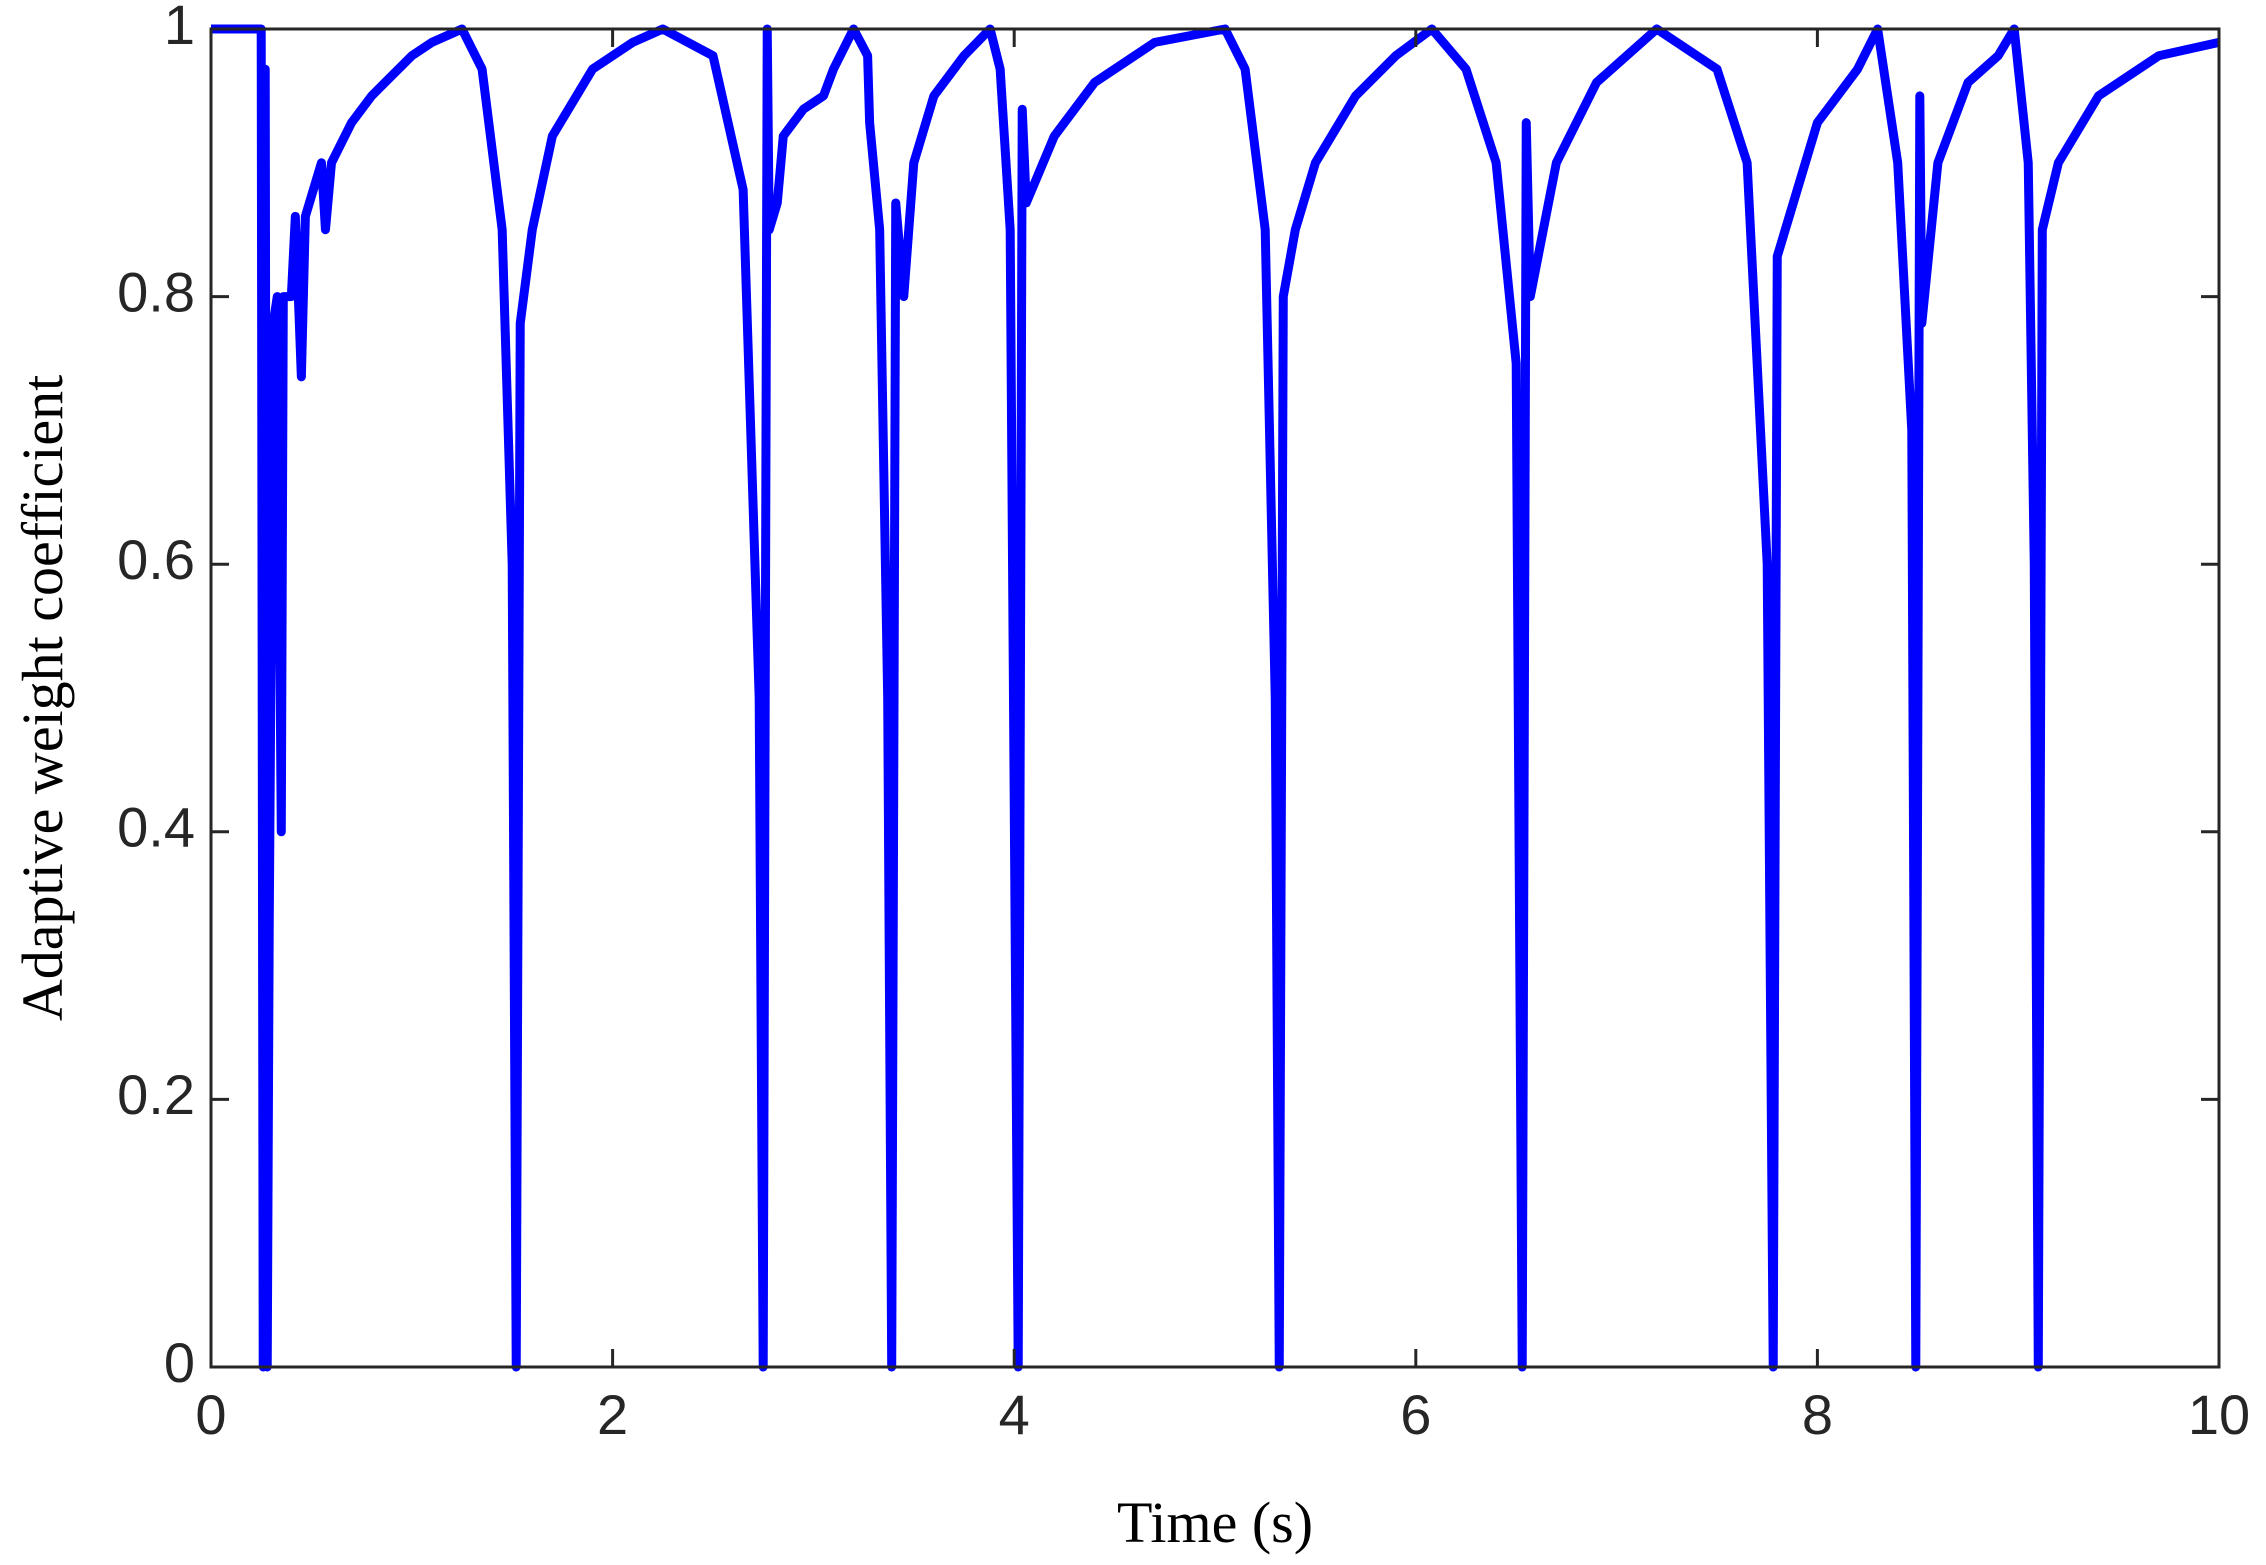 The width and height of the screenshot is (2266, 1565). What do you see at coordinates (179, 1362) in the screenshot?
I see `y-tick-label: 0` at bounding box center [179, 1362].